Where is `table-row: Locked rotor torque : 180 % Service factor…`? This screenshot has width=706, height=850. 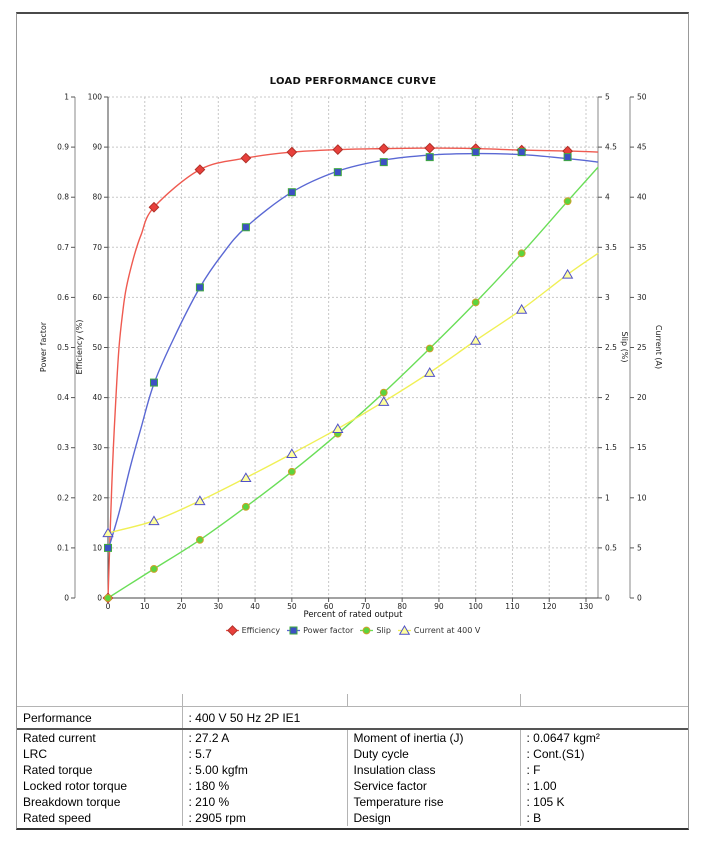
table-row: Locked rotor torque : 180 % Service factor… is located at coordinates (352, 786).